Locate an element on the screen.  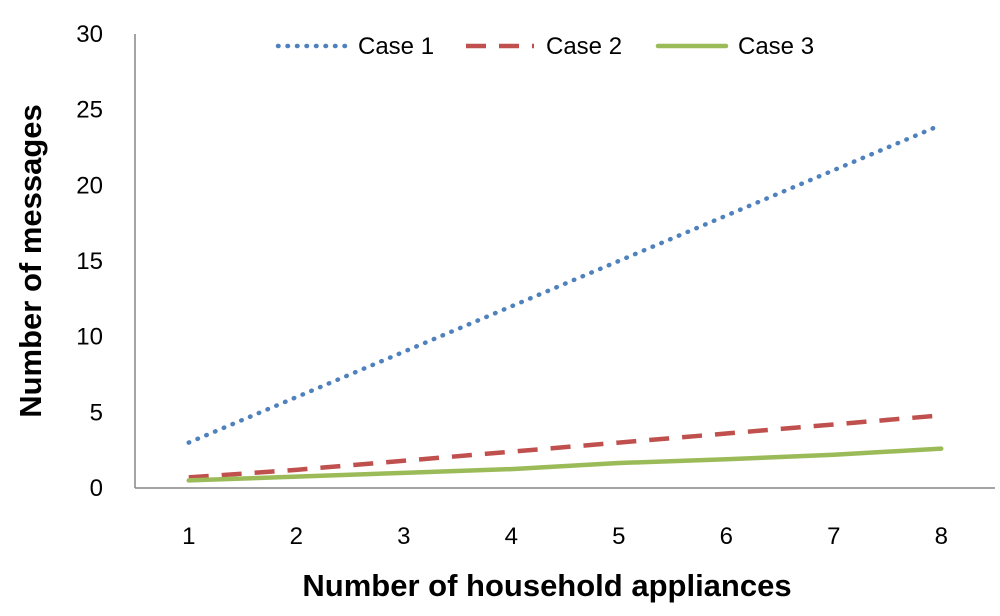
x-tick-label: 3 is located at coordinates (403, 536).